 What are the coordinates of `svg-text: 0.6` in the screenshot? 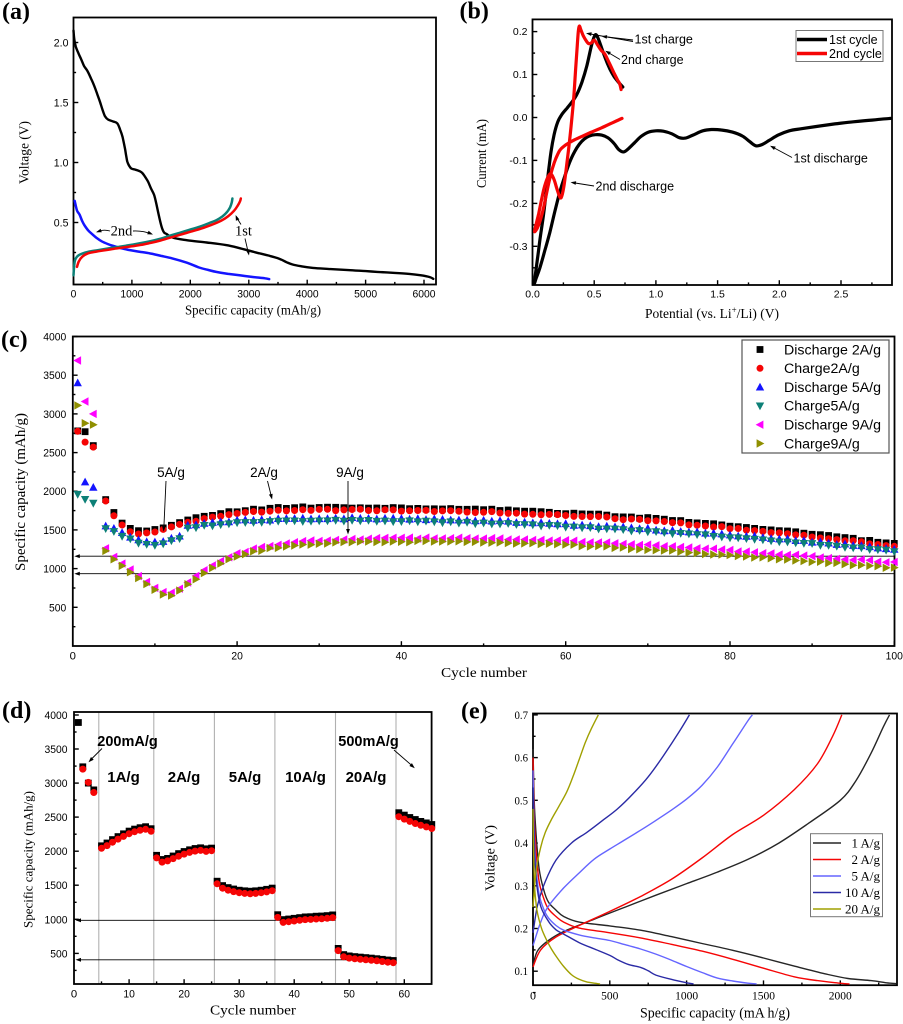 It's located at (522, 758).